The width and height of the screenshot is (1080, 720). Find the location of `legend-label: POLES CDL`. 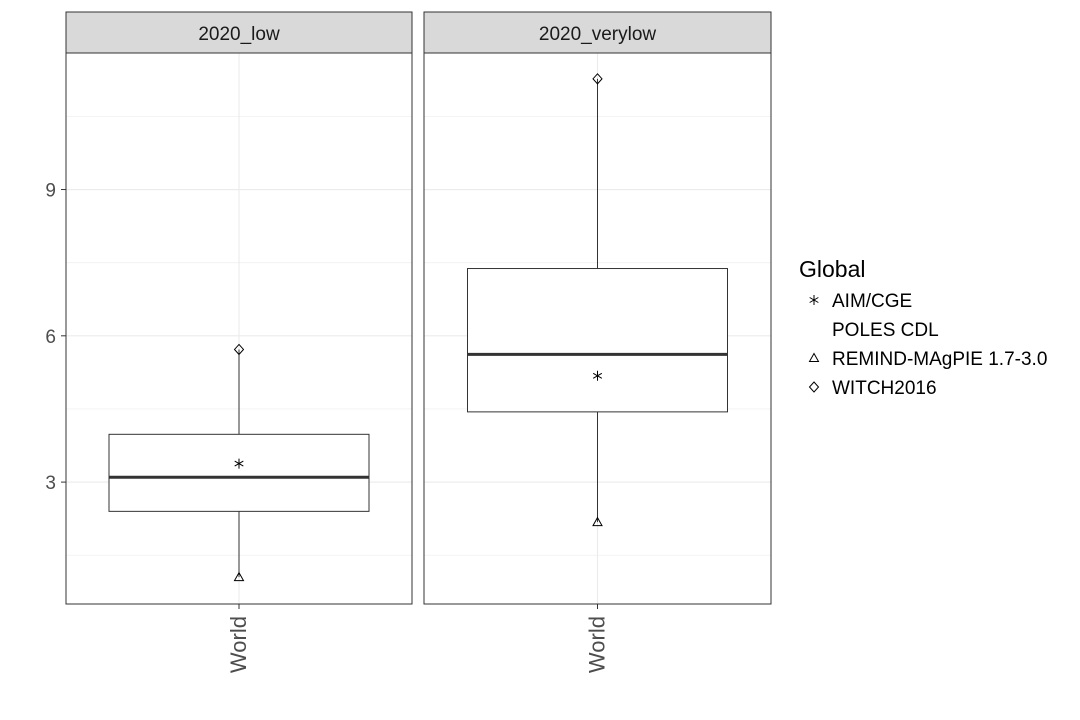

legend-label: POLES CDL is located at coordinates (885, 330).